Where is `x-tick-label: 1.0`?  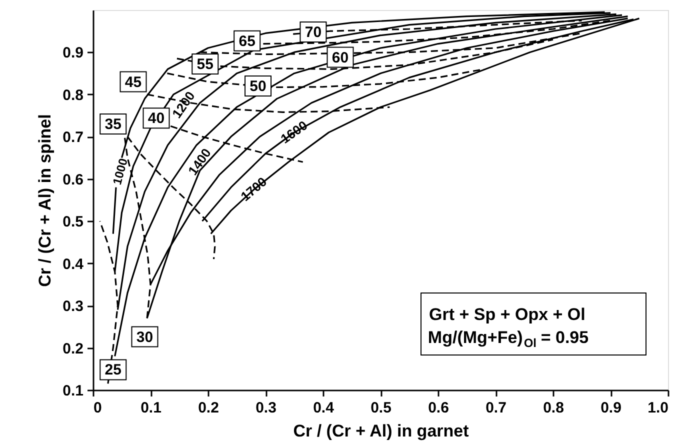
x-tick-label: 1.0 is located at coordinates (658, 408).